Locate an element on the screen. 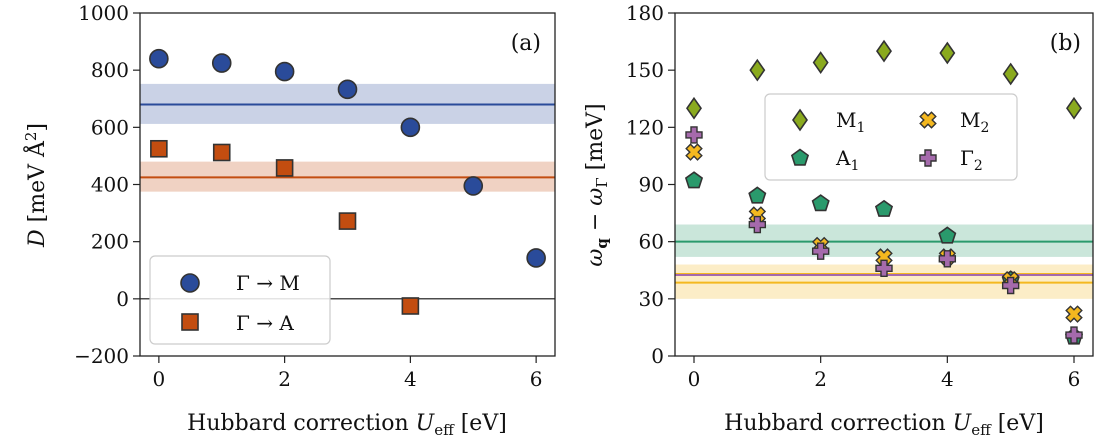  y-axis-label-b: ωq − ωΓ [meV] is located at coordinates (597, 184).